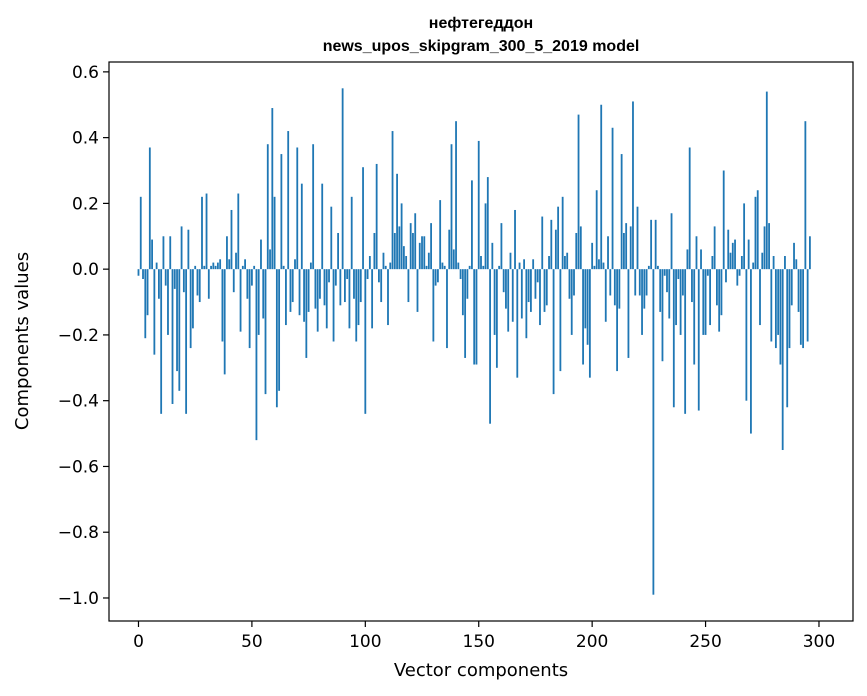 The width and height of the screenshot is (867, 696). Describe the element at coordinates (592, 642) in the screenshot. I see `x-tick-label: 200` at that location.